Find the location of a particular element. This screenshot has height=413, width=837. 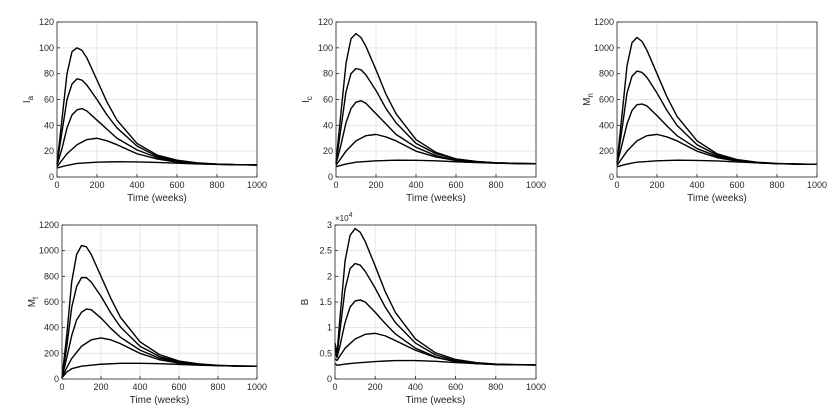

y-tick-label: 200 is located at coordinates (51, 353).